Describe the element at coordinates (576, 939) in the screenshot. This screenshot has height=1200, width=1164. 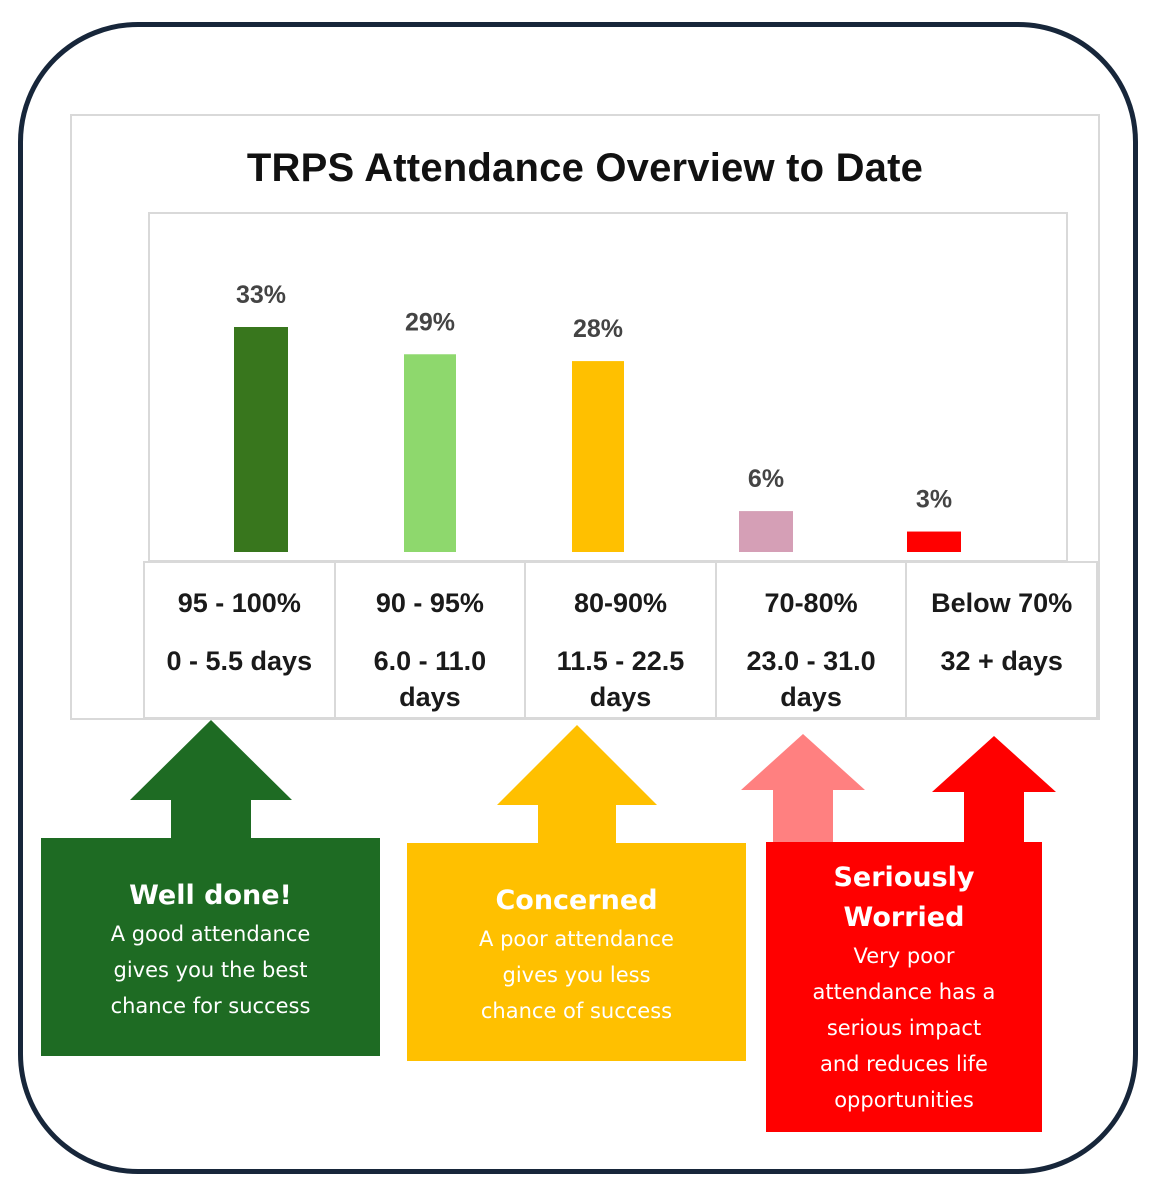
I see `message-body-line: A poor attendance` at that location.